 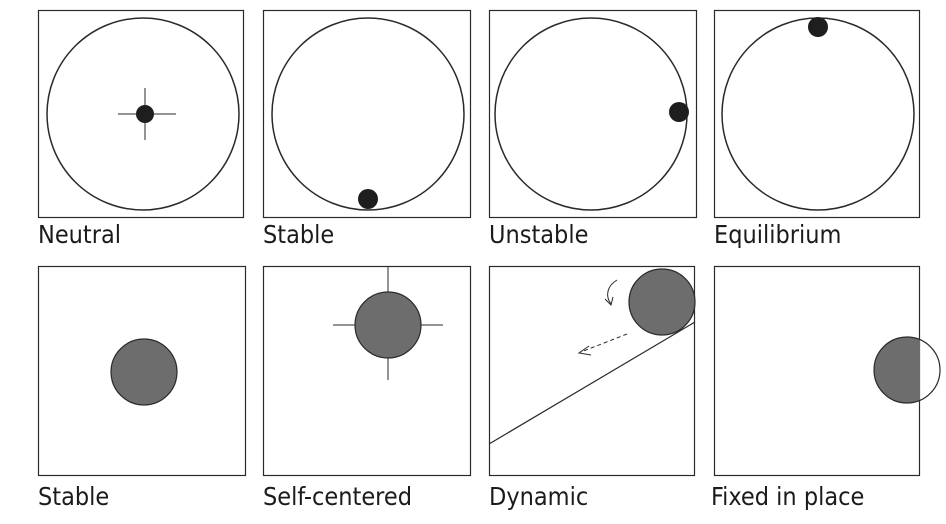 I want to click on panel-stable-circle, so click(x=367, y=114).